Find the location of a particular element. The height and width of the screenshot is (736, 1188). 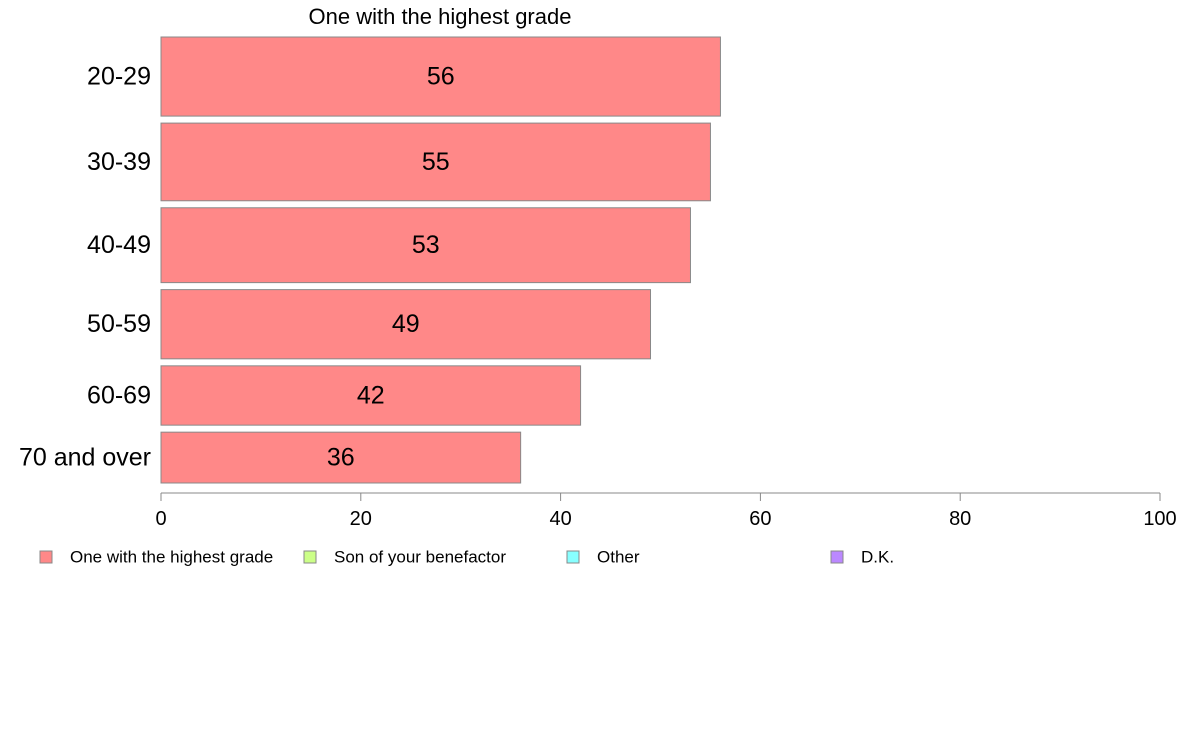

legend-swatch-other is located at coordinates (573, 557).